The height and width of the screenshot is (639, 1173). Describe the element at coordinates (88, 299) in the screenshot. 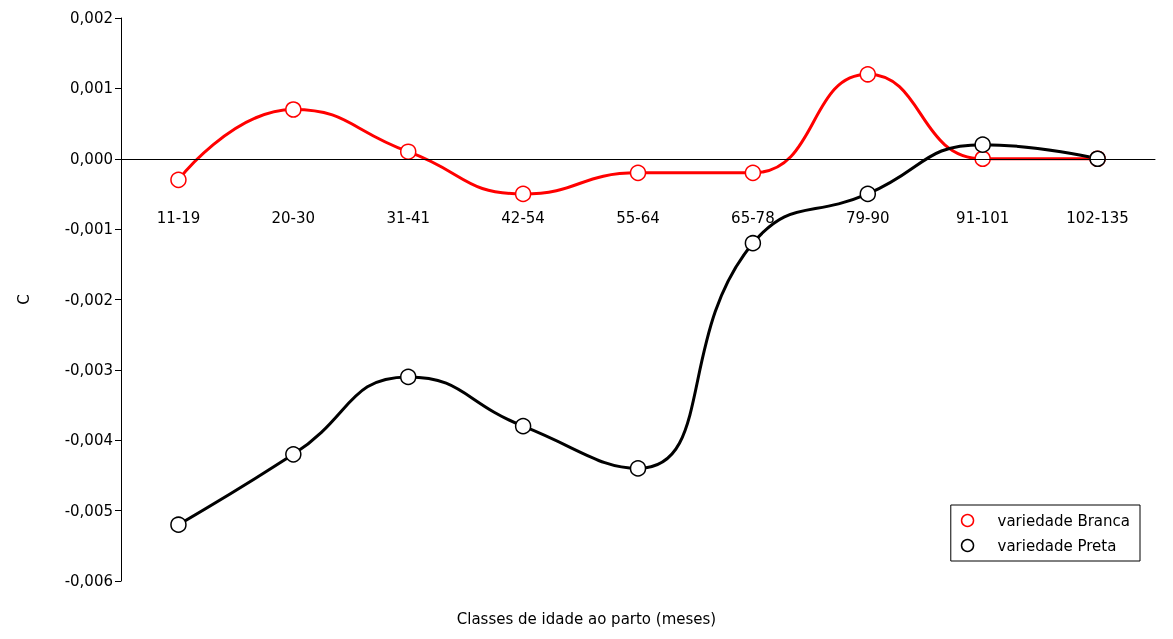

I see `y-tick-label: -0,002` at that location.